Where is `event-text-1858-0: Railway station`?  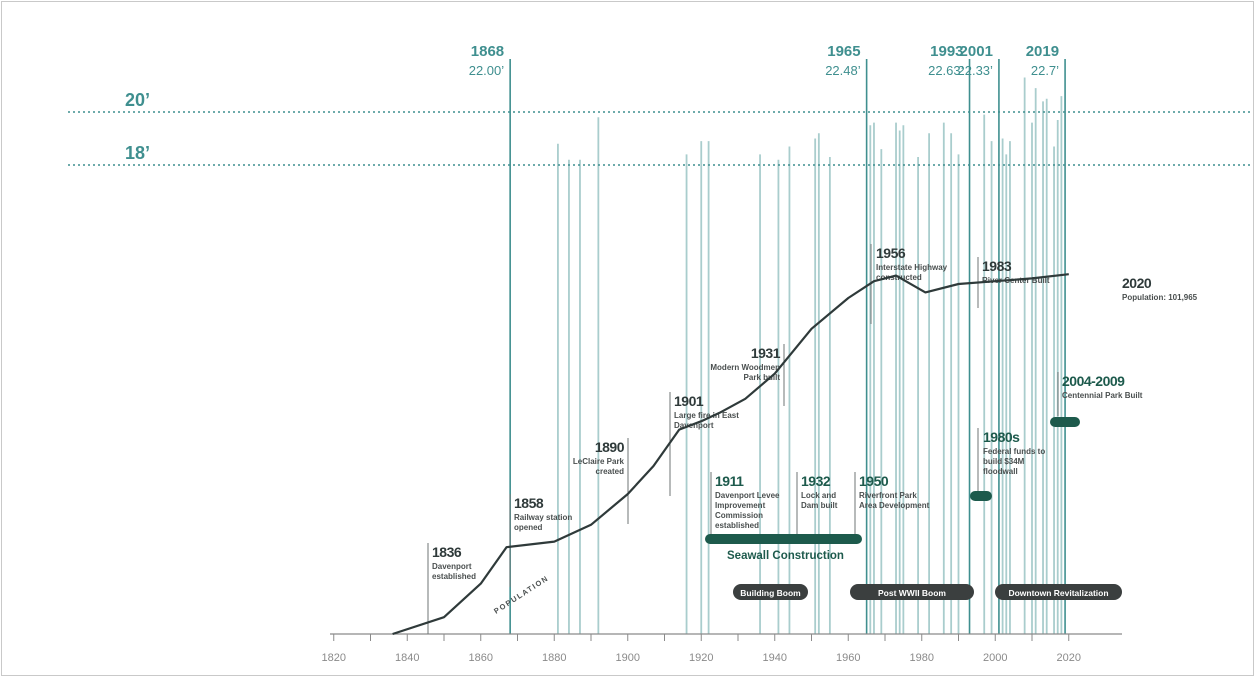 event-text-1858-0: Railway station is located at coordinates (543, 517).